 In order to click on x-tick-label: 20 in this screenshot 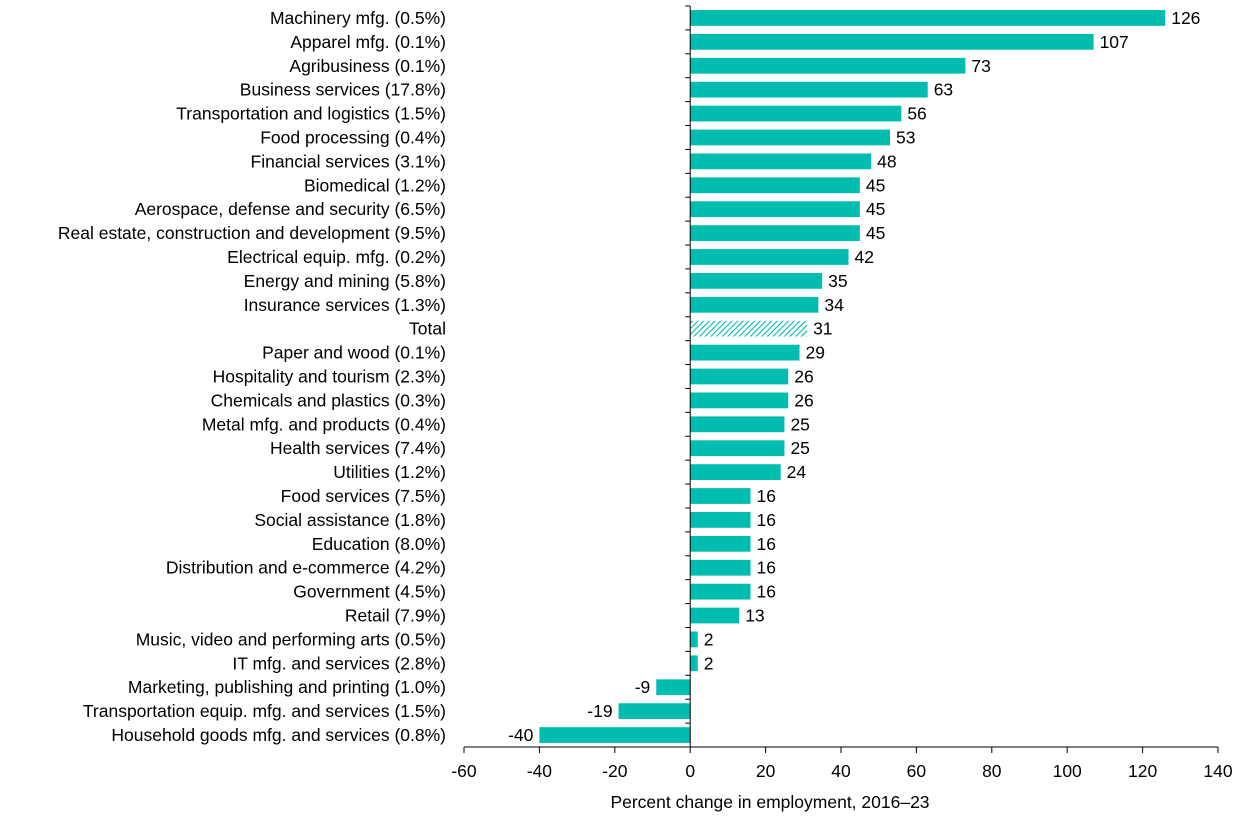, I will do `click(766, 771)`.